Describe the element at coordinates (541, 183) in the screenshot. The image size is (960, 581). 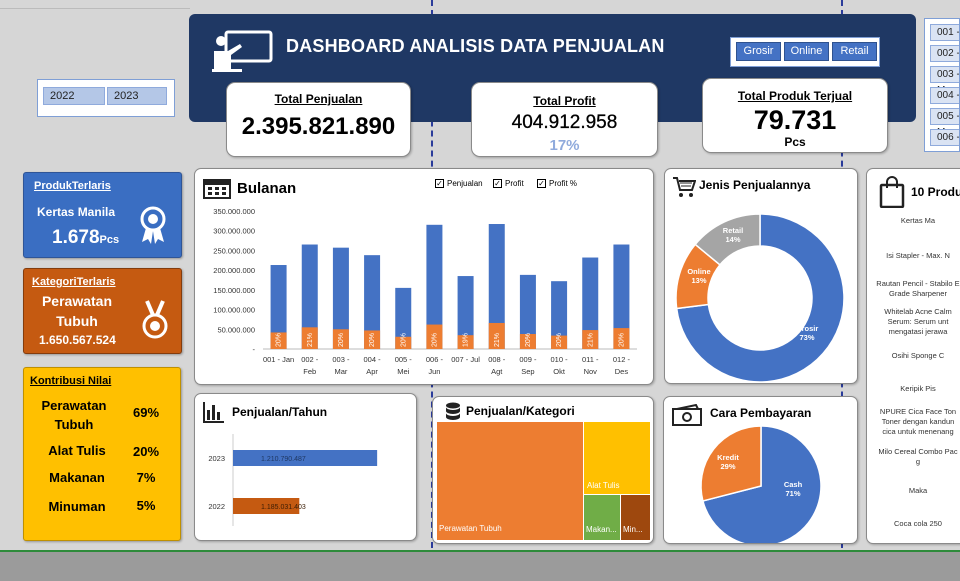
I see `checkbox-icon: ✓` at that location.